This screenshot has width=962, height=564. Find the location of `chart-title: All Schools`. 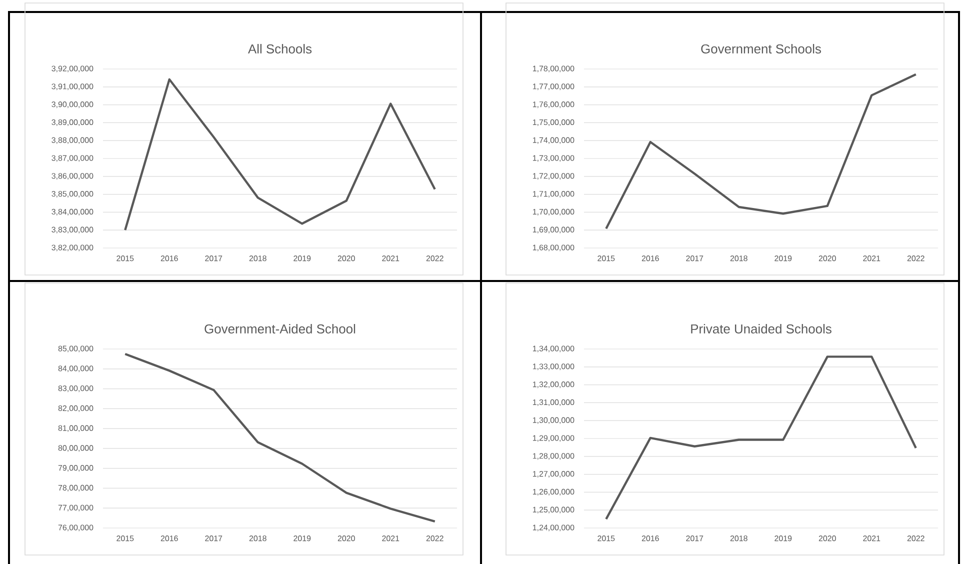

chart-title: All Schools is located at coordinates (280, 49).